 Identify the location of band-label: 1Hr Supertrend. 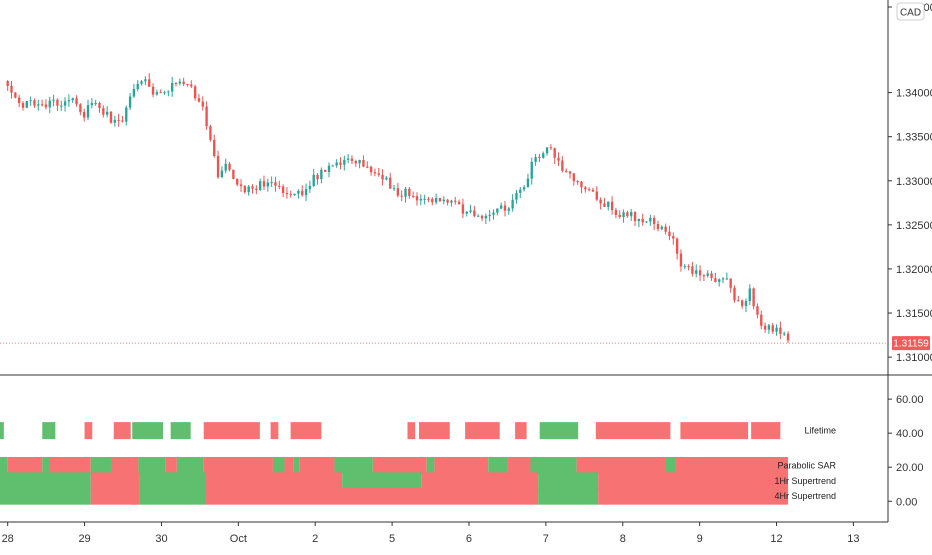
(805, 481).